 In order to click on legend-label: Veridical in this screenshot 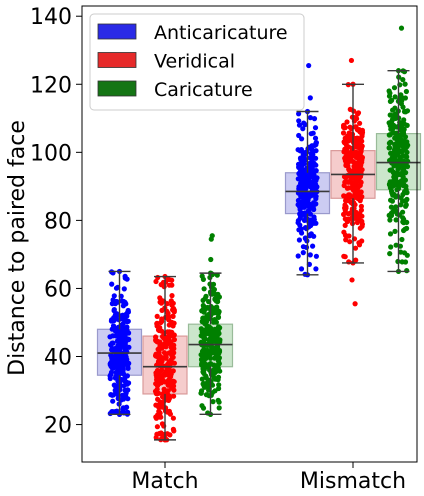, I will do `click(194, 62)`.